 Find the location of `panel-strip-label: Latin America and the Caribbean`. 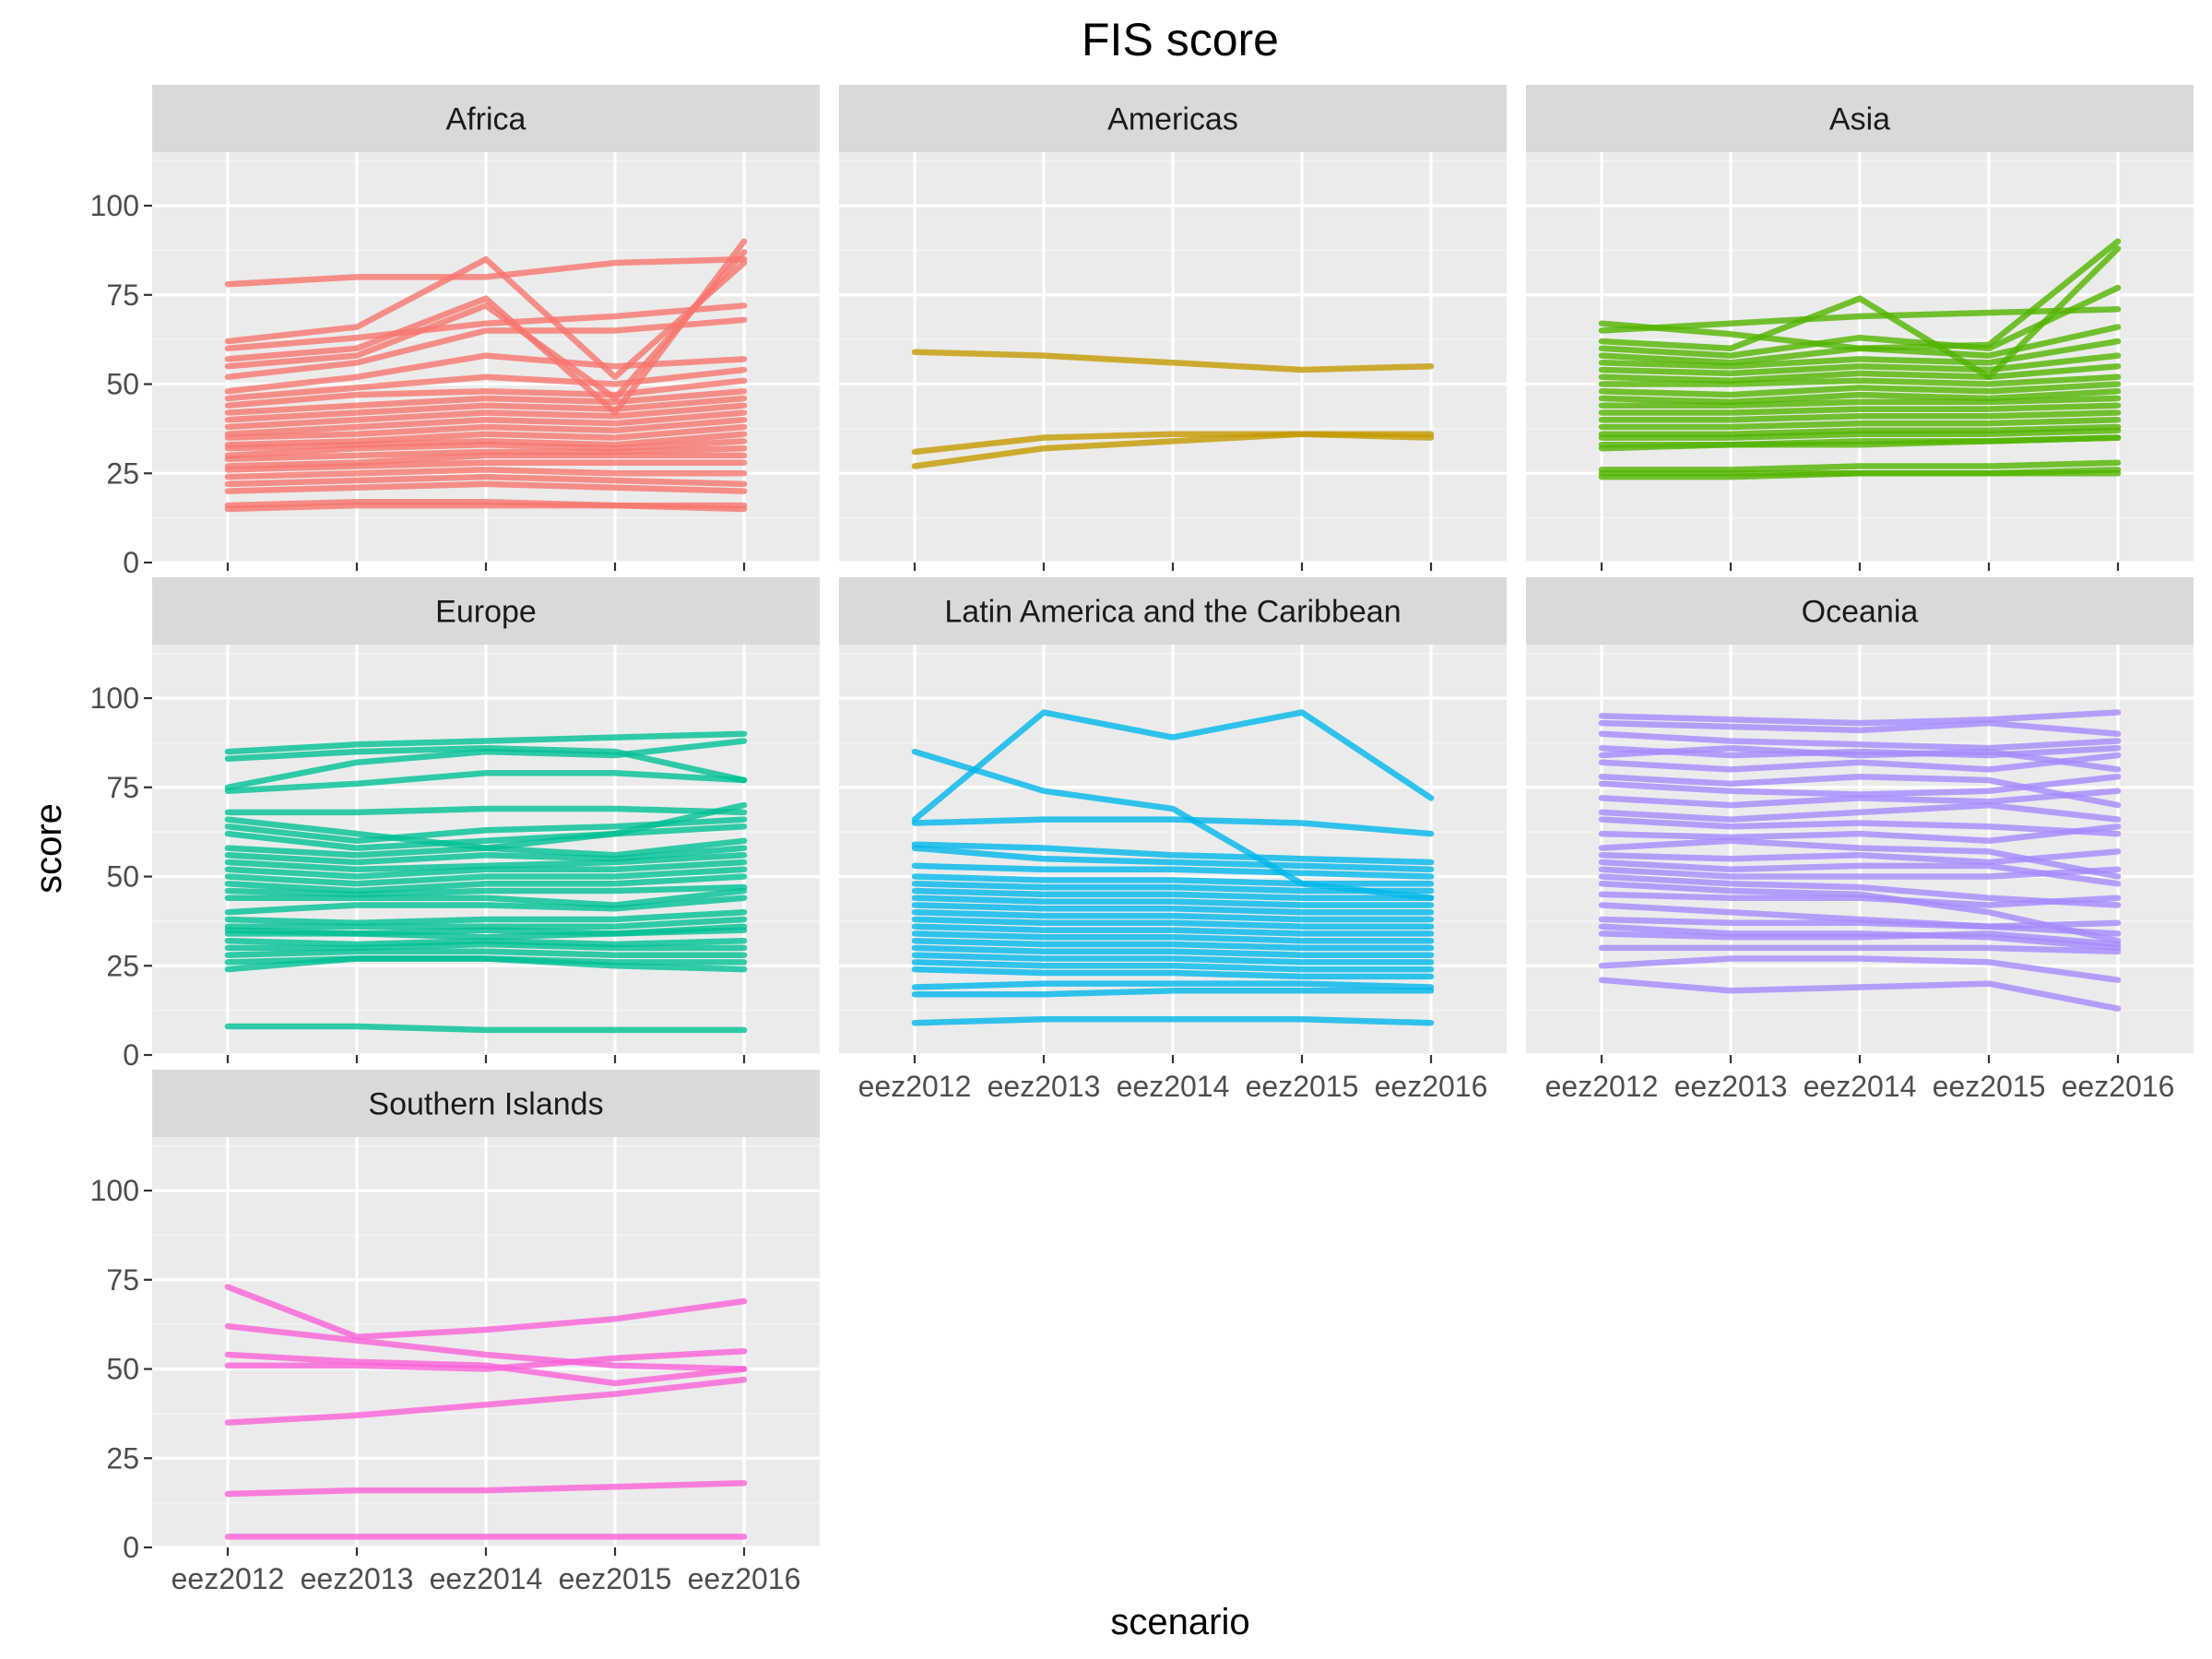

panel-strip-label: Latin America and the Caribbean is located at coordinates (1172, 613).